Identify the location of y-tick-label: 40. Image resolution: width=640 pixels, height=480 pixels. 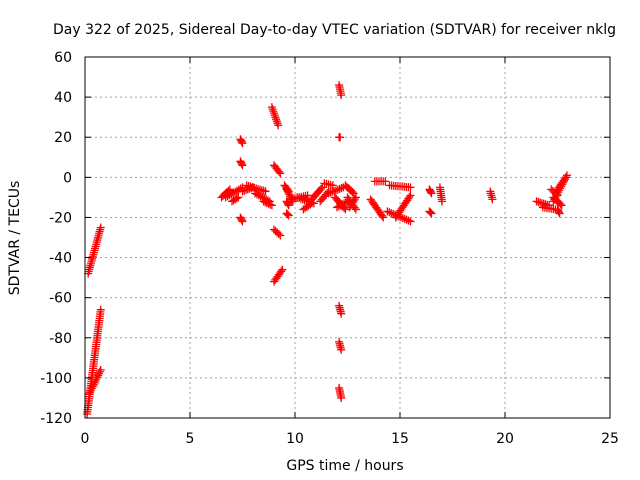
(63, 98).